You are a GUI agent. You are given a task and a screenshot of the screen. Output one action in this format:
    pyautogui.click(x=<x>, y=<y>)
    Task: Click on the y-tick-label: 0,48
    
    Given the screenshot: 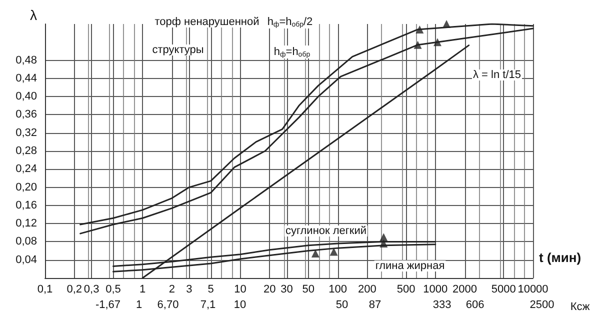 What is the action you would take?
    pyautogui.click(x=26, y=60)
    